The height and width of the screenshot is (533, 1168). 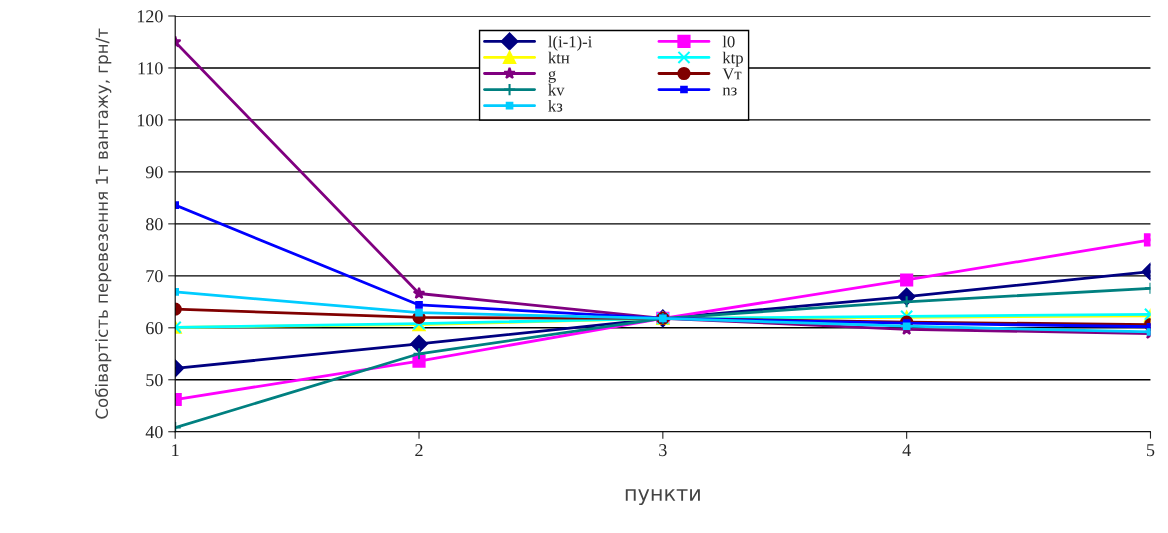 I want to click on x-tick-label: 4, so click(x=906, y=450).